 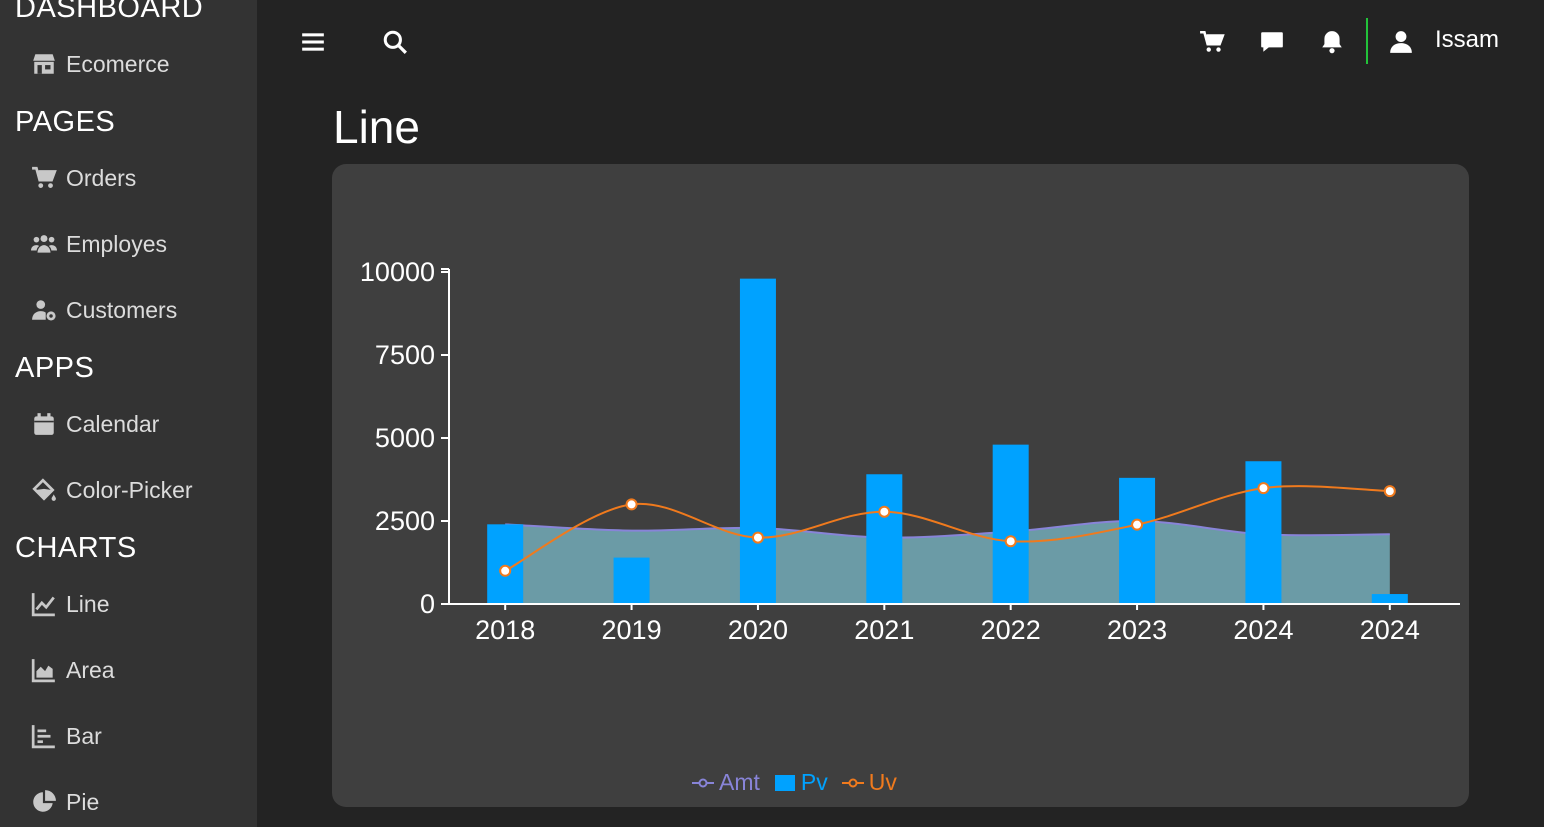 What do you see at coordinates (1137, 630) in the screenshot?
I see `x-tick-label: 2023` at bounding box center [1137, 630].